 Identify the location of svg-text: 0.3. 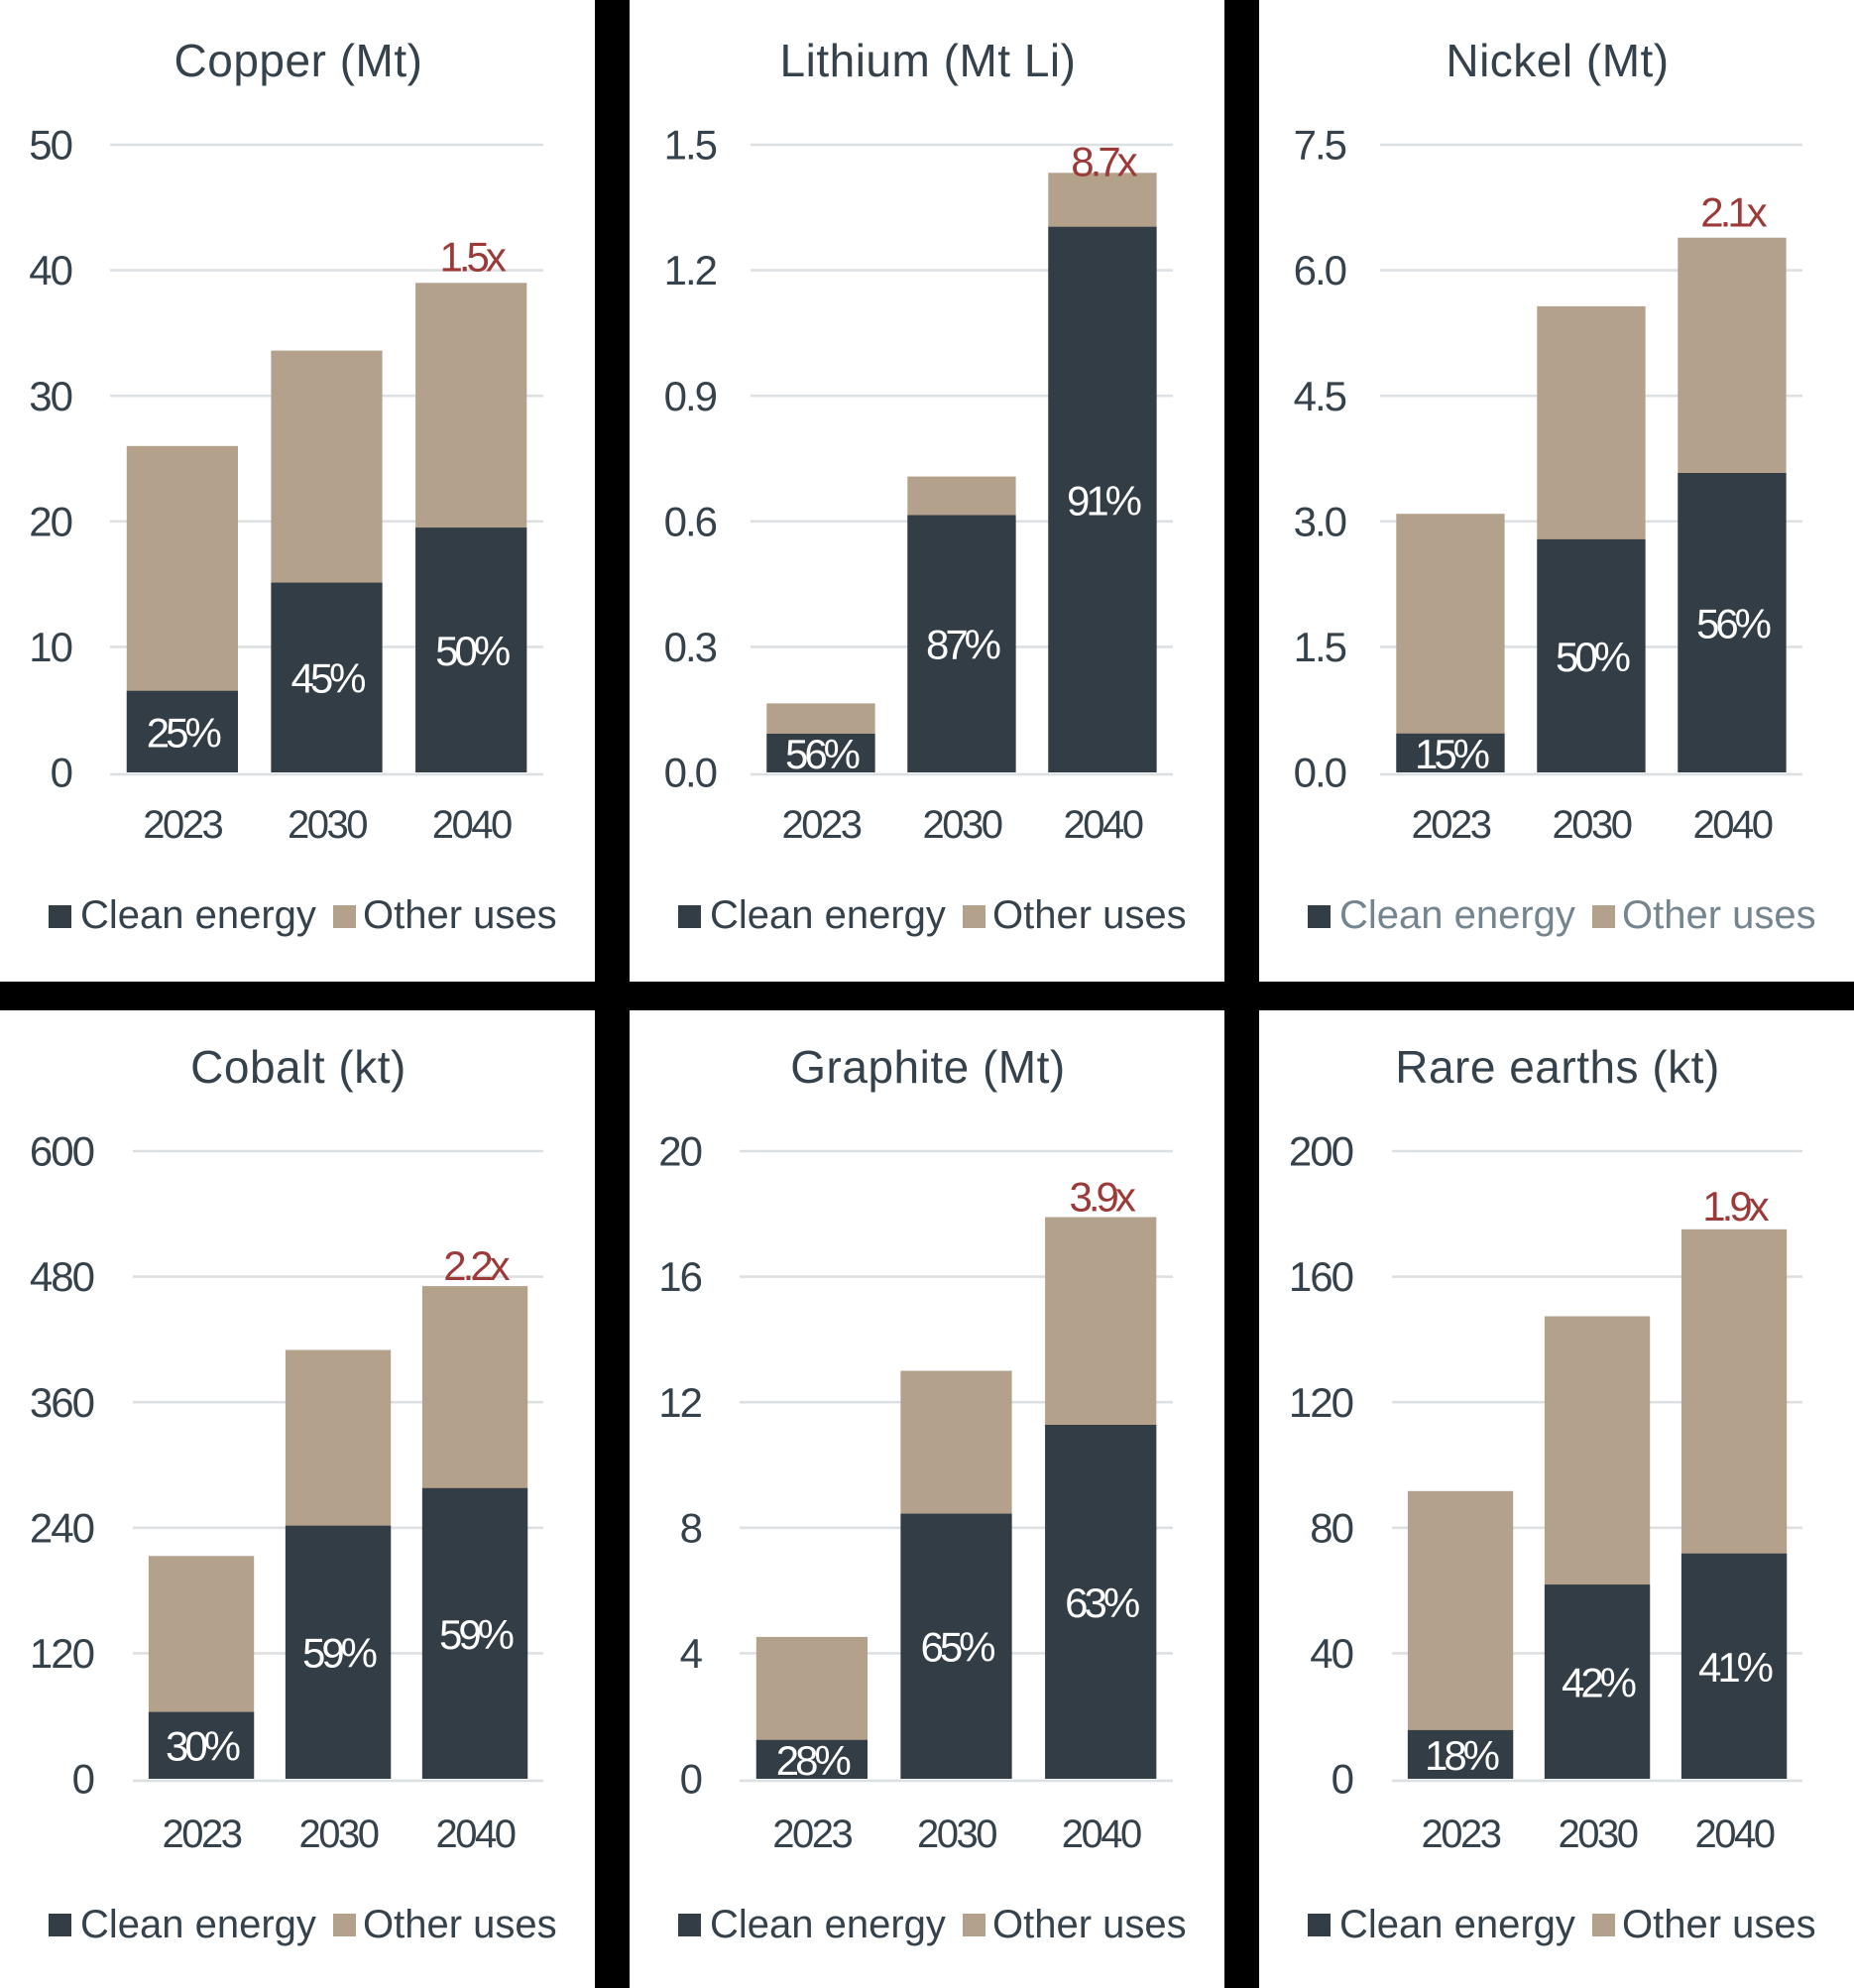
(690, 647).